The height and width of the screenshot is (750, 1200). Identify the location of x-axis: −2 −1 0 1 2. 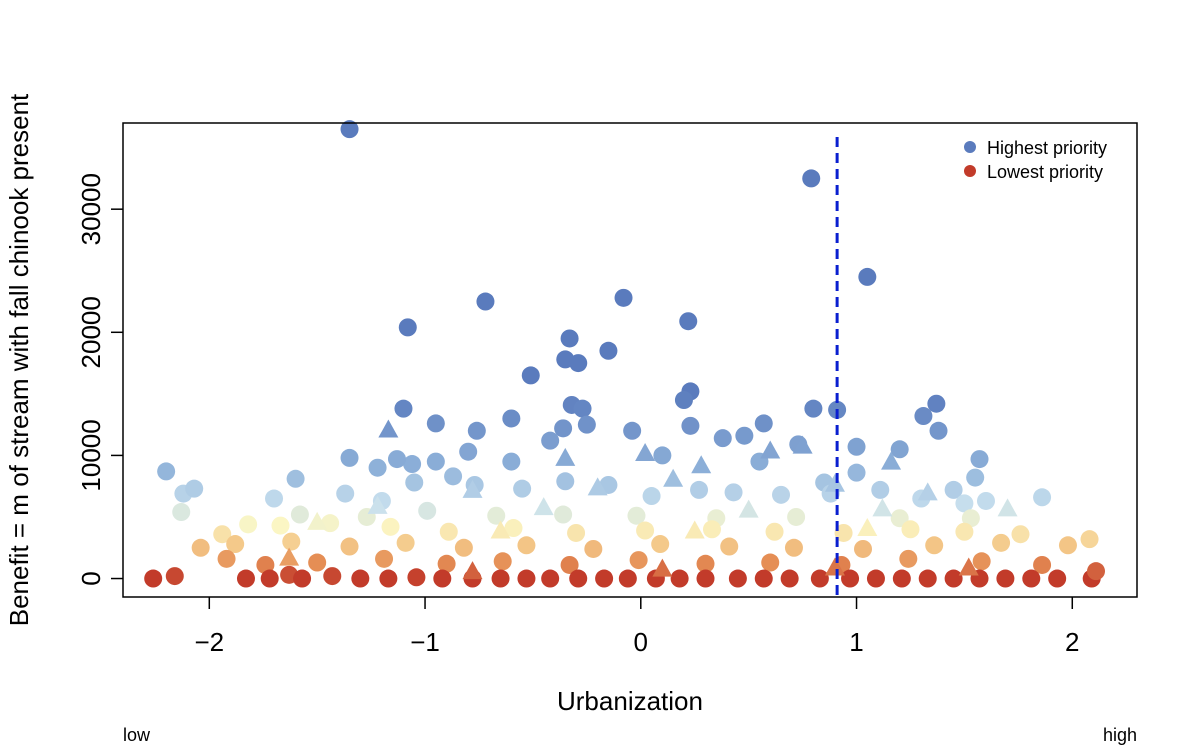
(637, 627).